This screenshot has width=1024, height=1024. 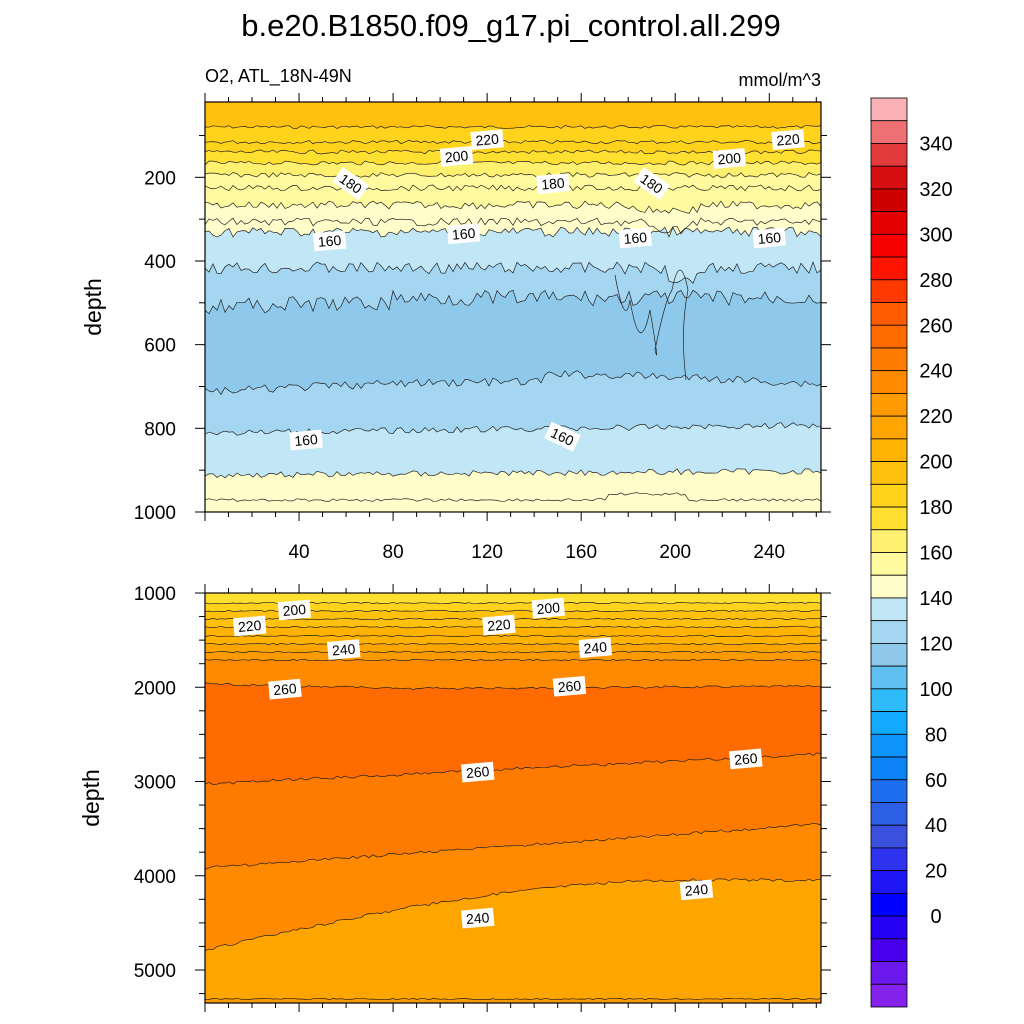 I want to click on colorbar-label: 240, so click(x=935, y=372).